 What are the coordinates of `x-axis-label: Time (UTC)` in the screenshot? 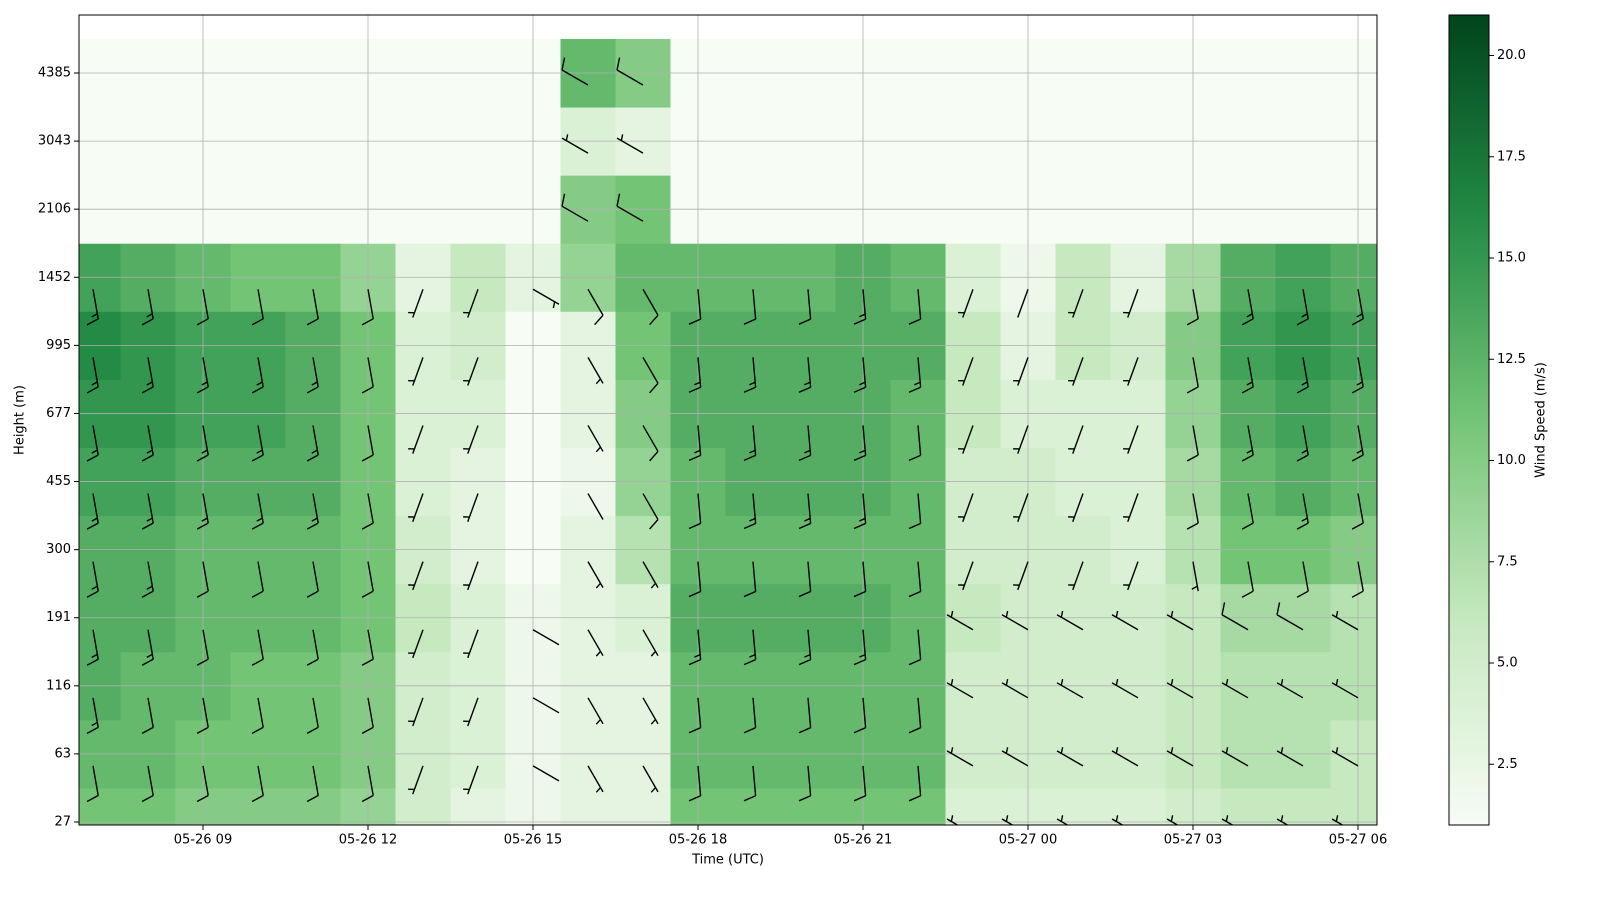 It's located at (727, 860).